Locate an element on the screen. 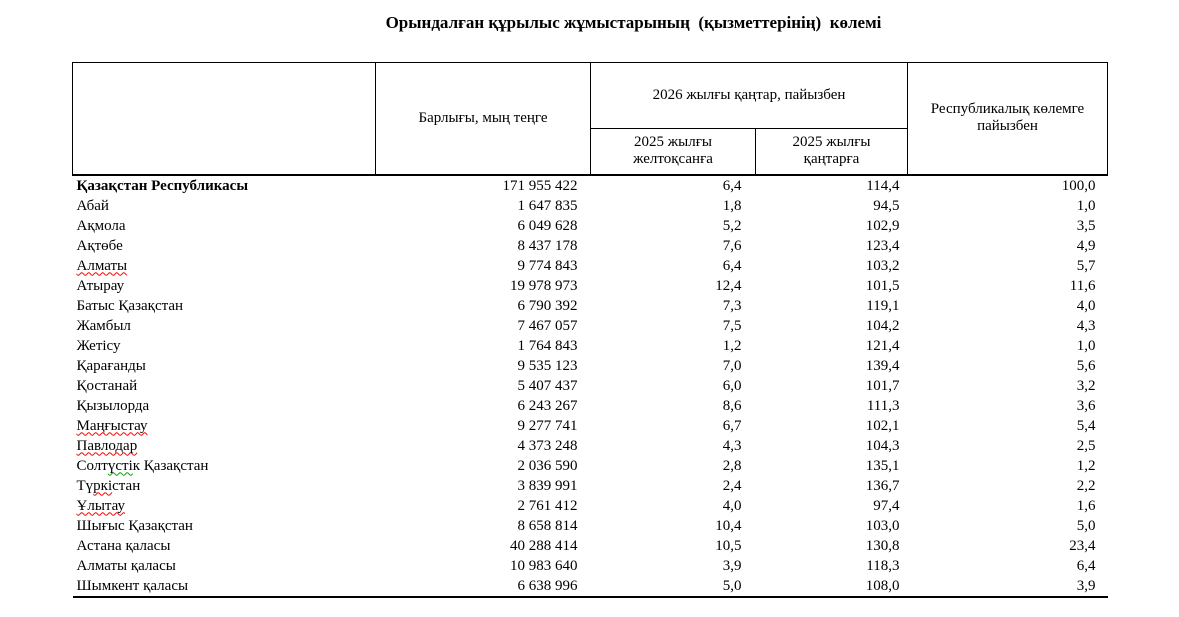 This screenshot has width=1179, height=617. change-vs-dec-2025-cell: 2,4 is located at coordinates (732, 485).